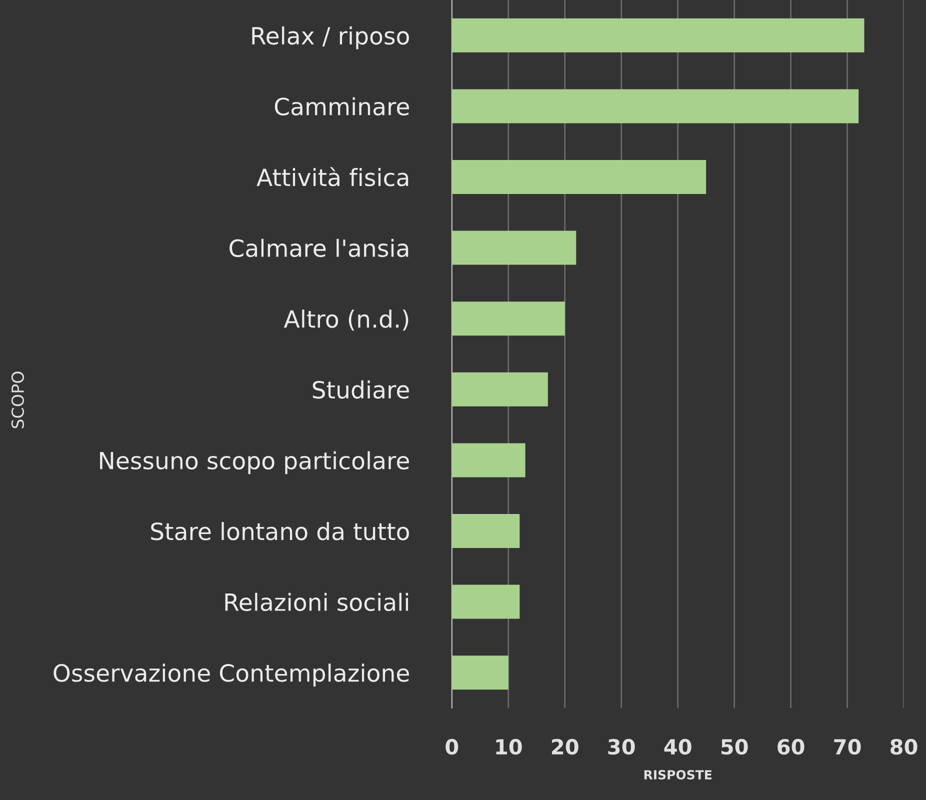  Describe the element at coordinates (17, 400) in the screenshot. I see `y-axis-title: SCOPO` at that location.